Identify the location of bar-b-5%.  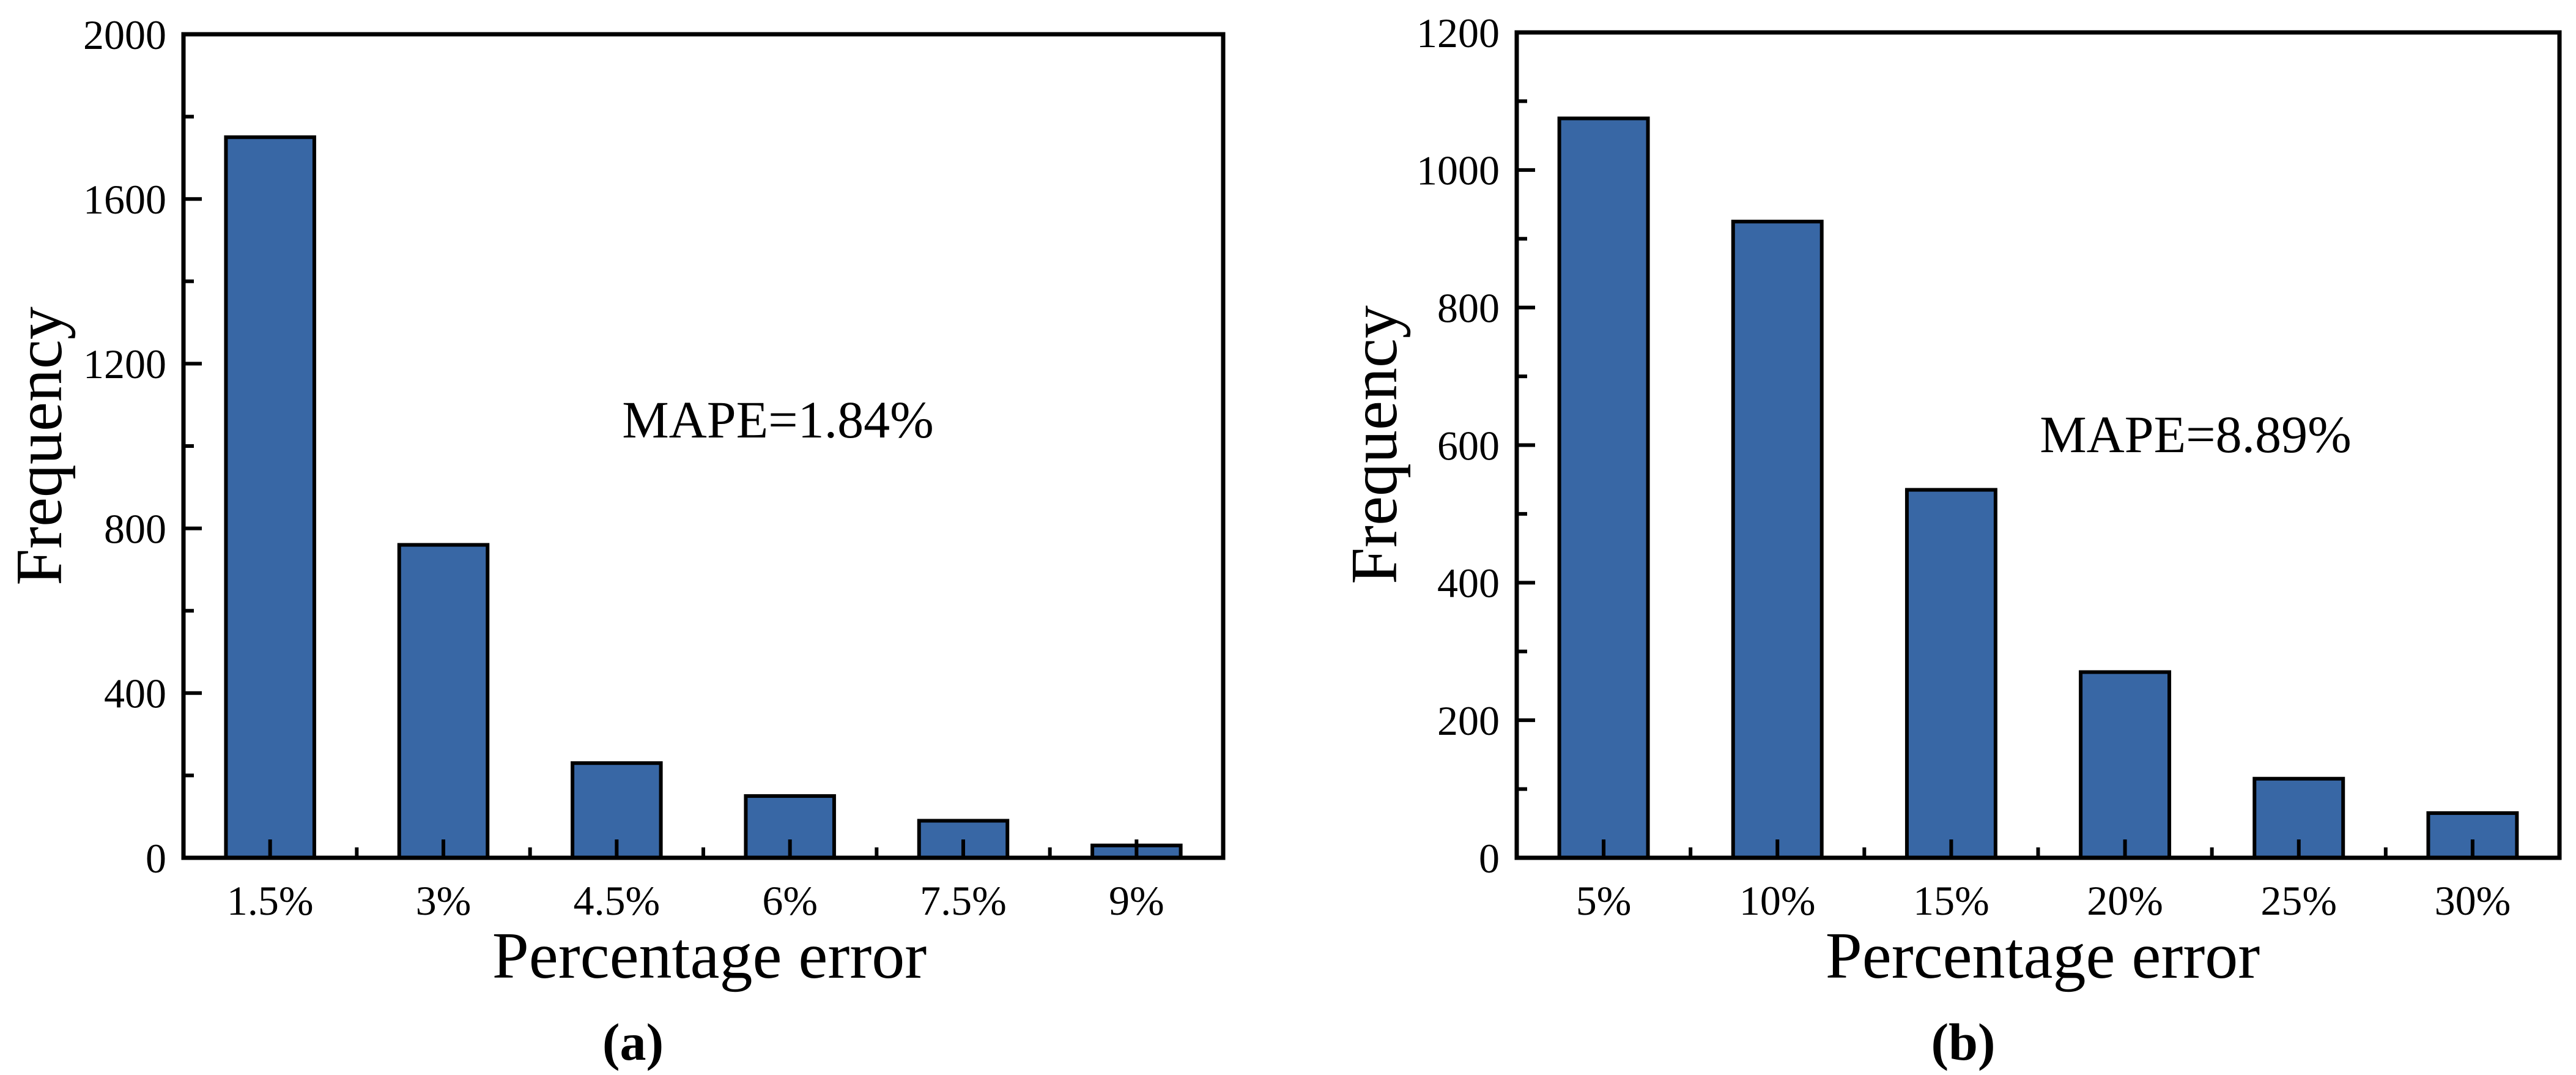
(1603, 488).